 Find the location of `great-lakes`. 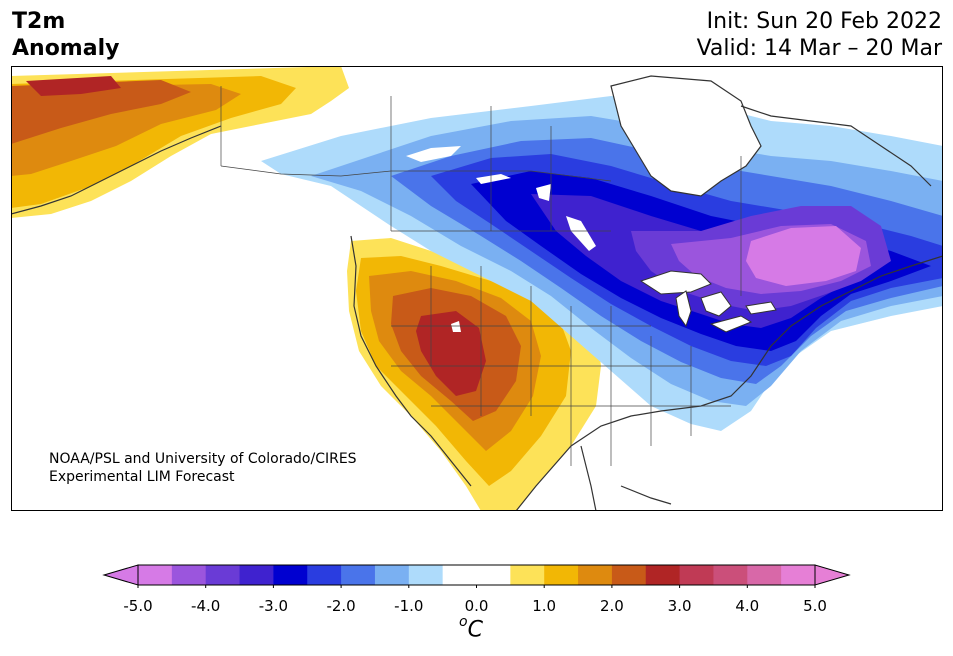

great-lakes is located at coordinates (708, 301).